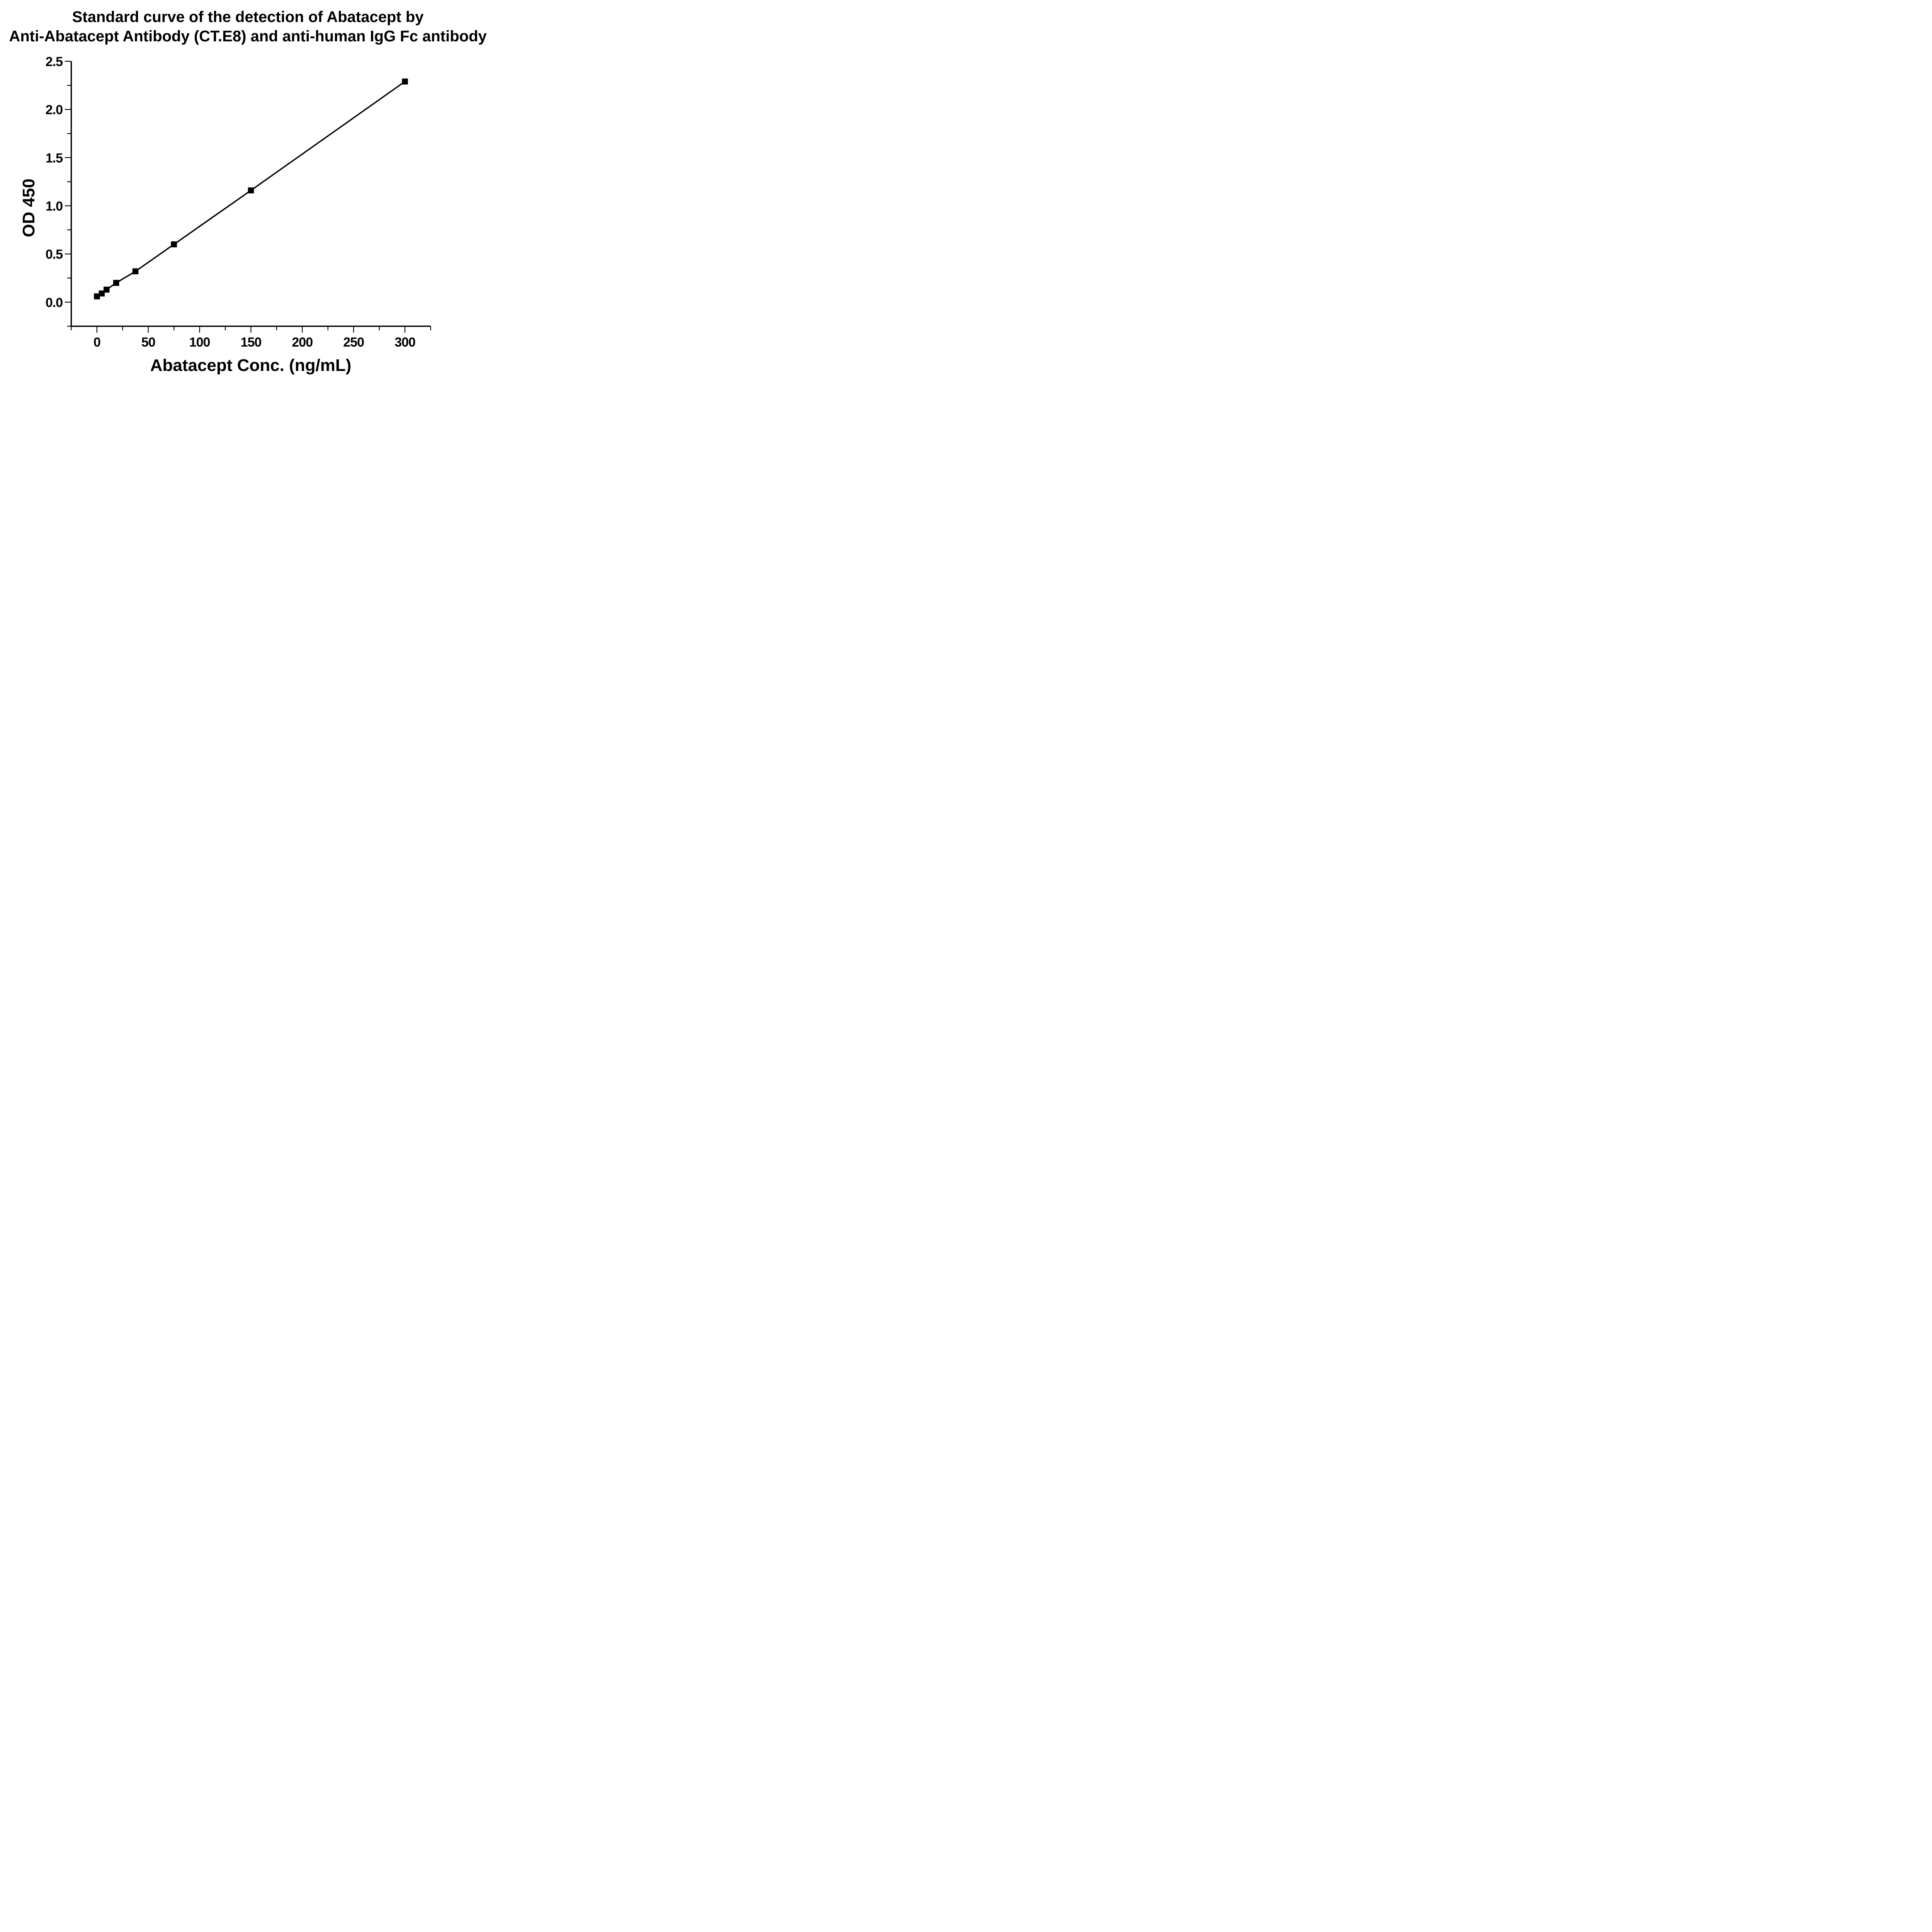 The height and width of the screenshot is (1932, 1932). Describe the element at coordinates (353, 342) in the screenshot. I see `x-axis-tick-label: 250` at that location.